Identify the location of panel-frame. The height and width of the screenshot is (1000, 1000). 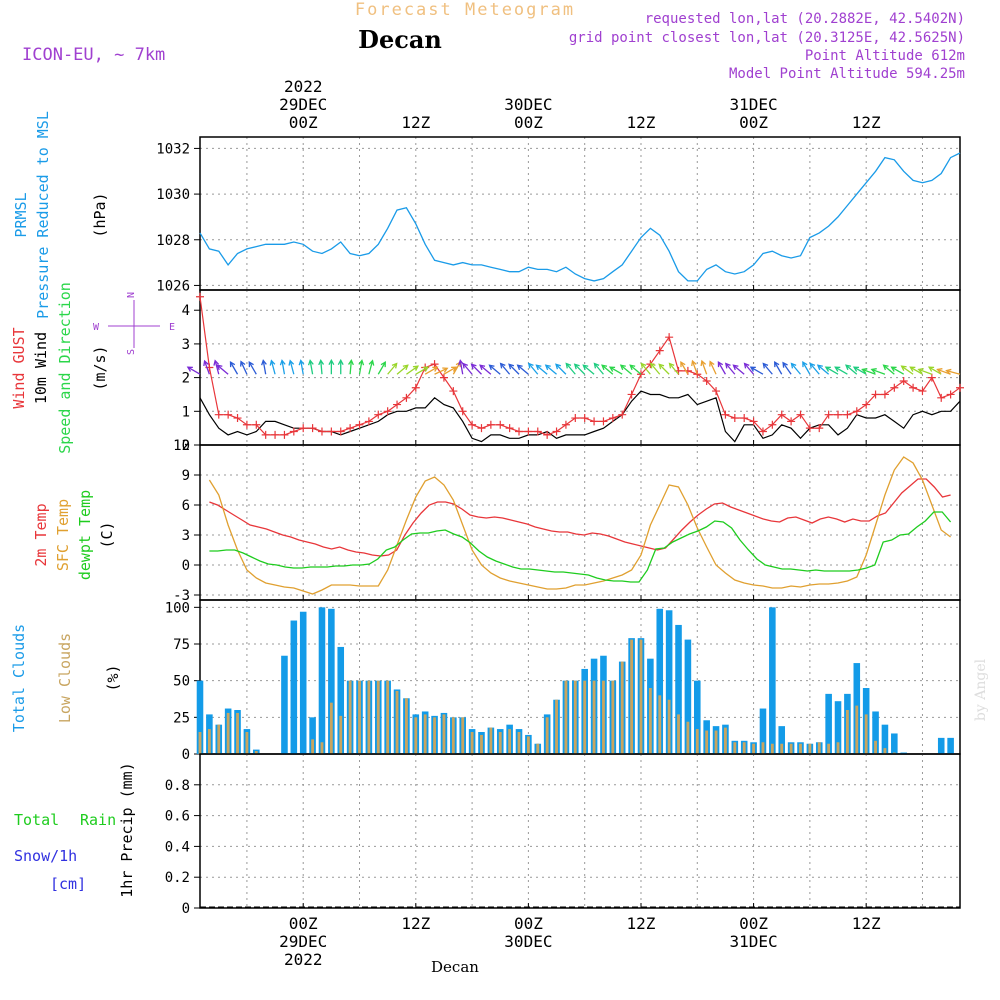
(580, 522).